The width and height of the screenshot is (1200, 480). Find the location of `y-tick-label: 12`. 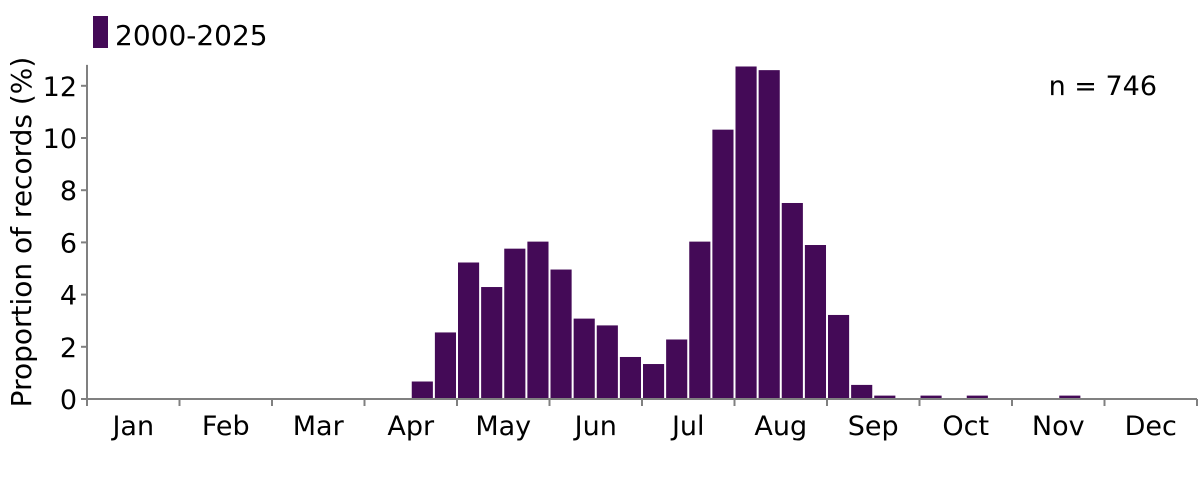

y-tick-label: 12 is located at coordinates (60, 87).